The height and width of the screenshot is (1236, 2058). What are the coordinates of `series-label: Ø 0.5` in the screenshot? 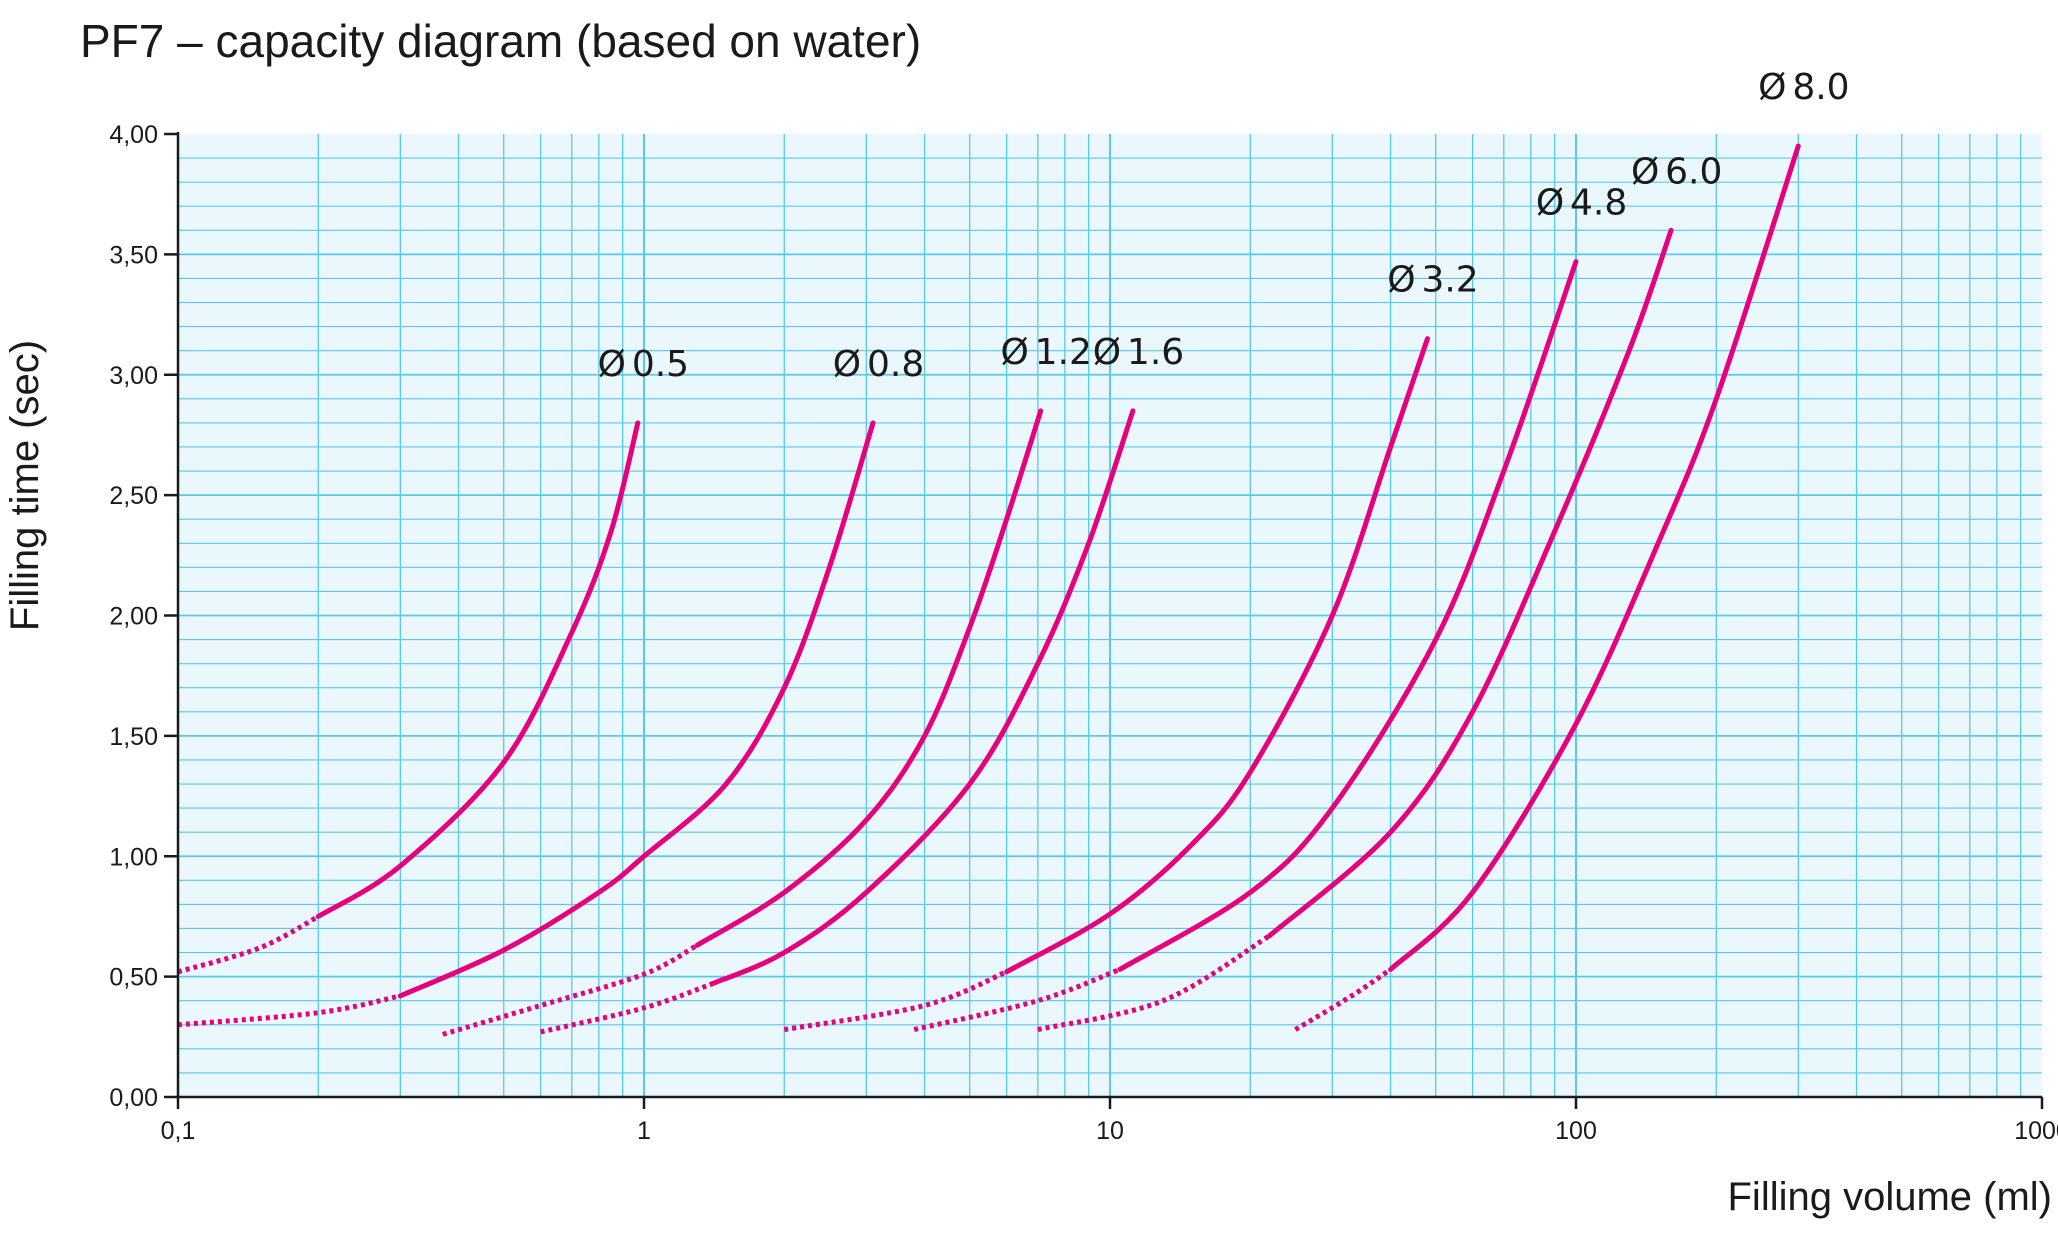 It's located at (643, 364).